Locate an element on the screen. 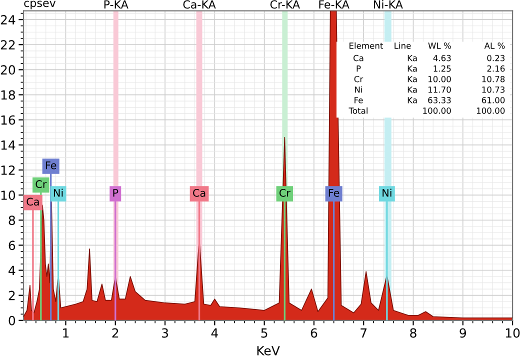 This screenshot has width=523, height=360. y-tick-label: 20 is located at coordinates (8, 70).